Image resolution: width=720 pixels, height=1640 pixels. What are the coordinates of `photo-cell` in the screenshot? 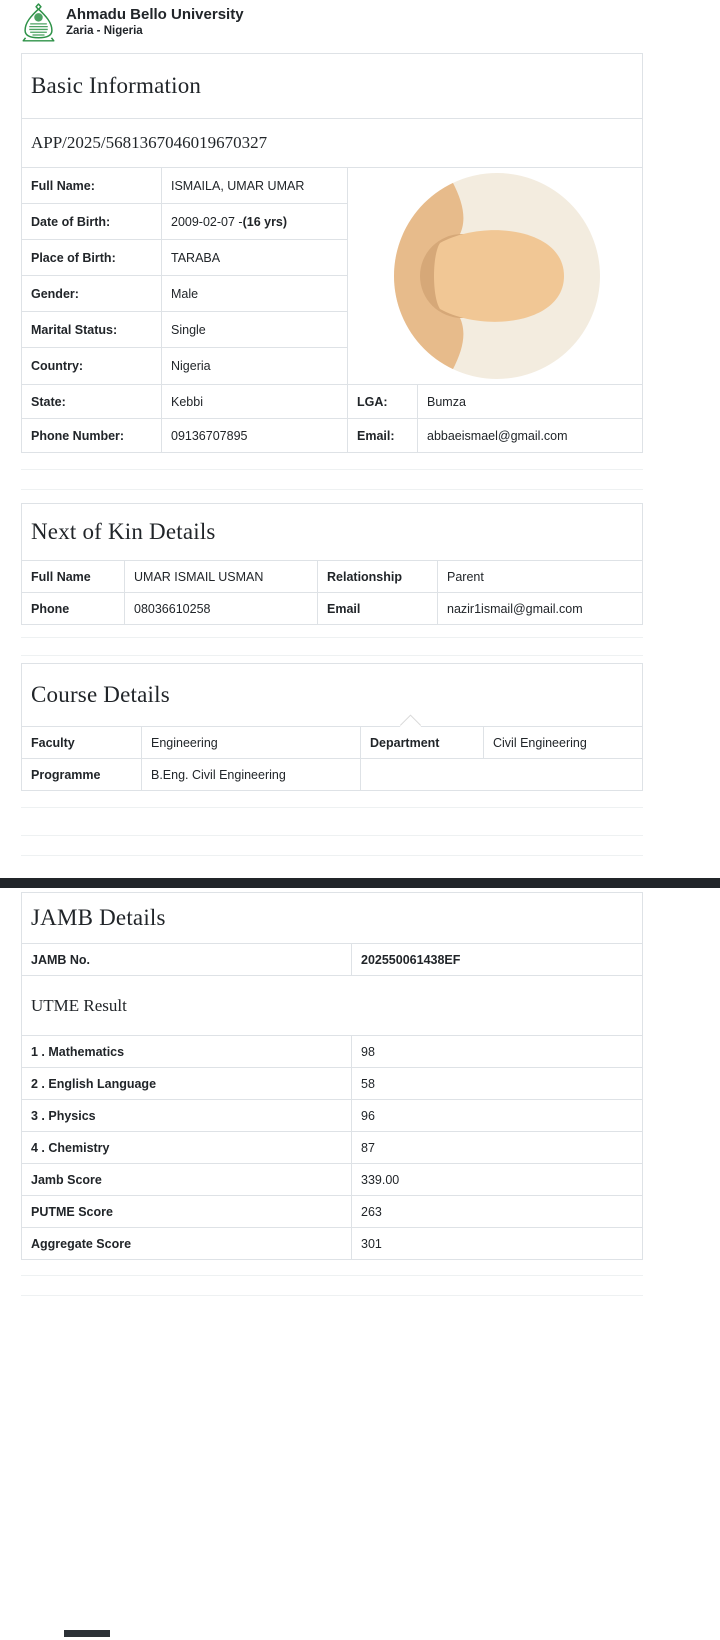 It's located at (495, 276).